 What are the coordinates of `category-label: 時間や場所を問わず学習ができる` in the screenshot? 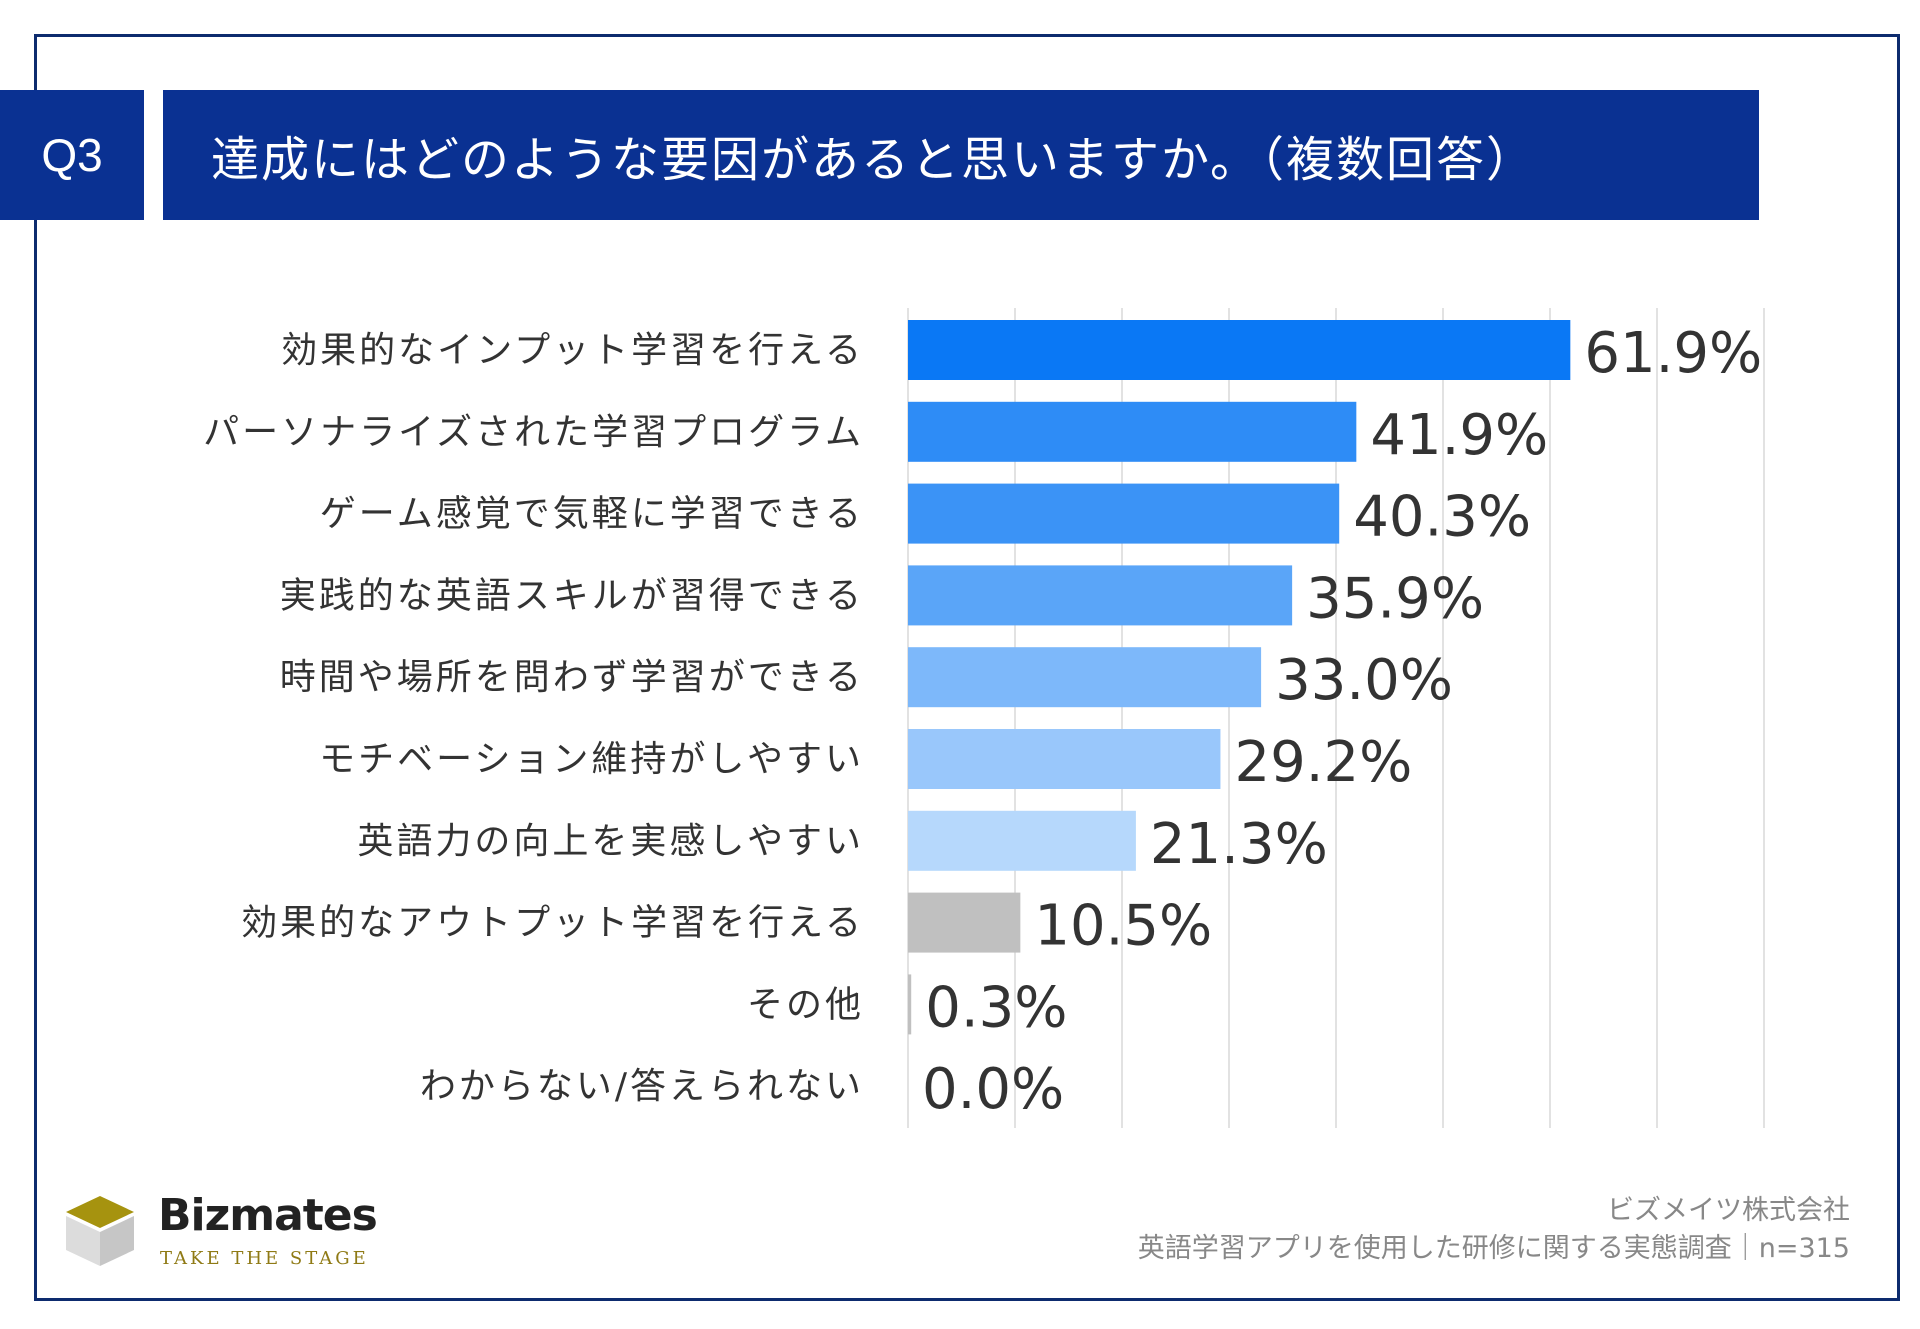 It's located at (572, 677).